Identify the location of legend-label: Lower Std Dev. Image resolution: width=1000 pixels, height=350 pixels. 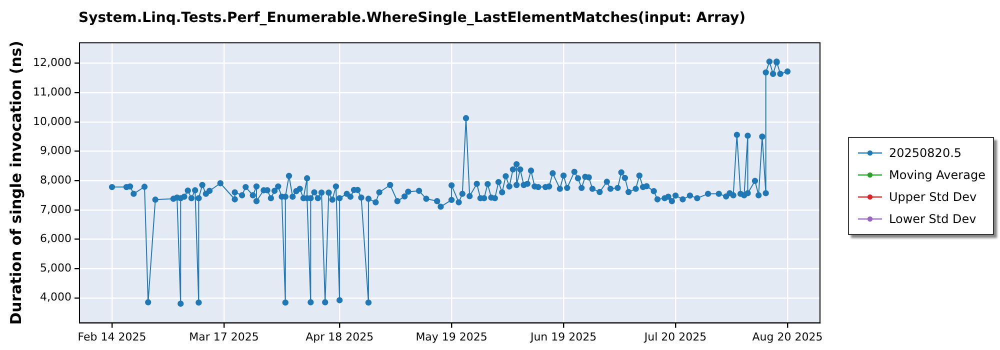
(932, 219).